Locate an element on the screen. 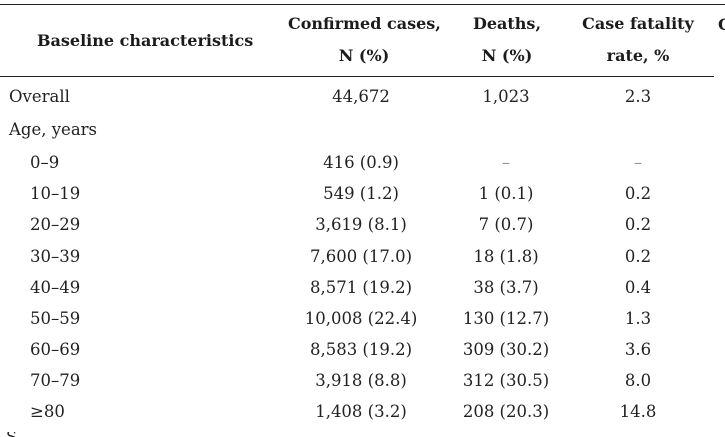 The width and height of the screenshot is (725, 437). cfr-cell: 0.4 is located at coordinates (638, 287).